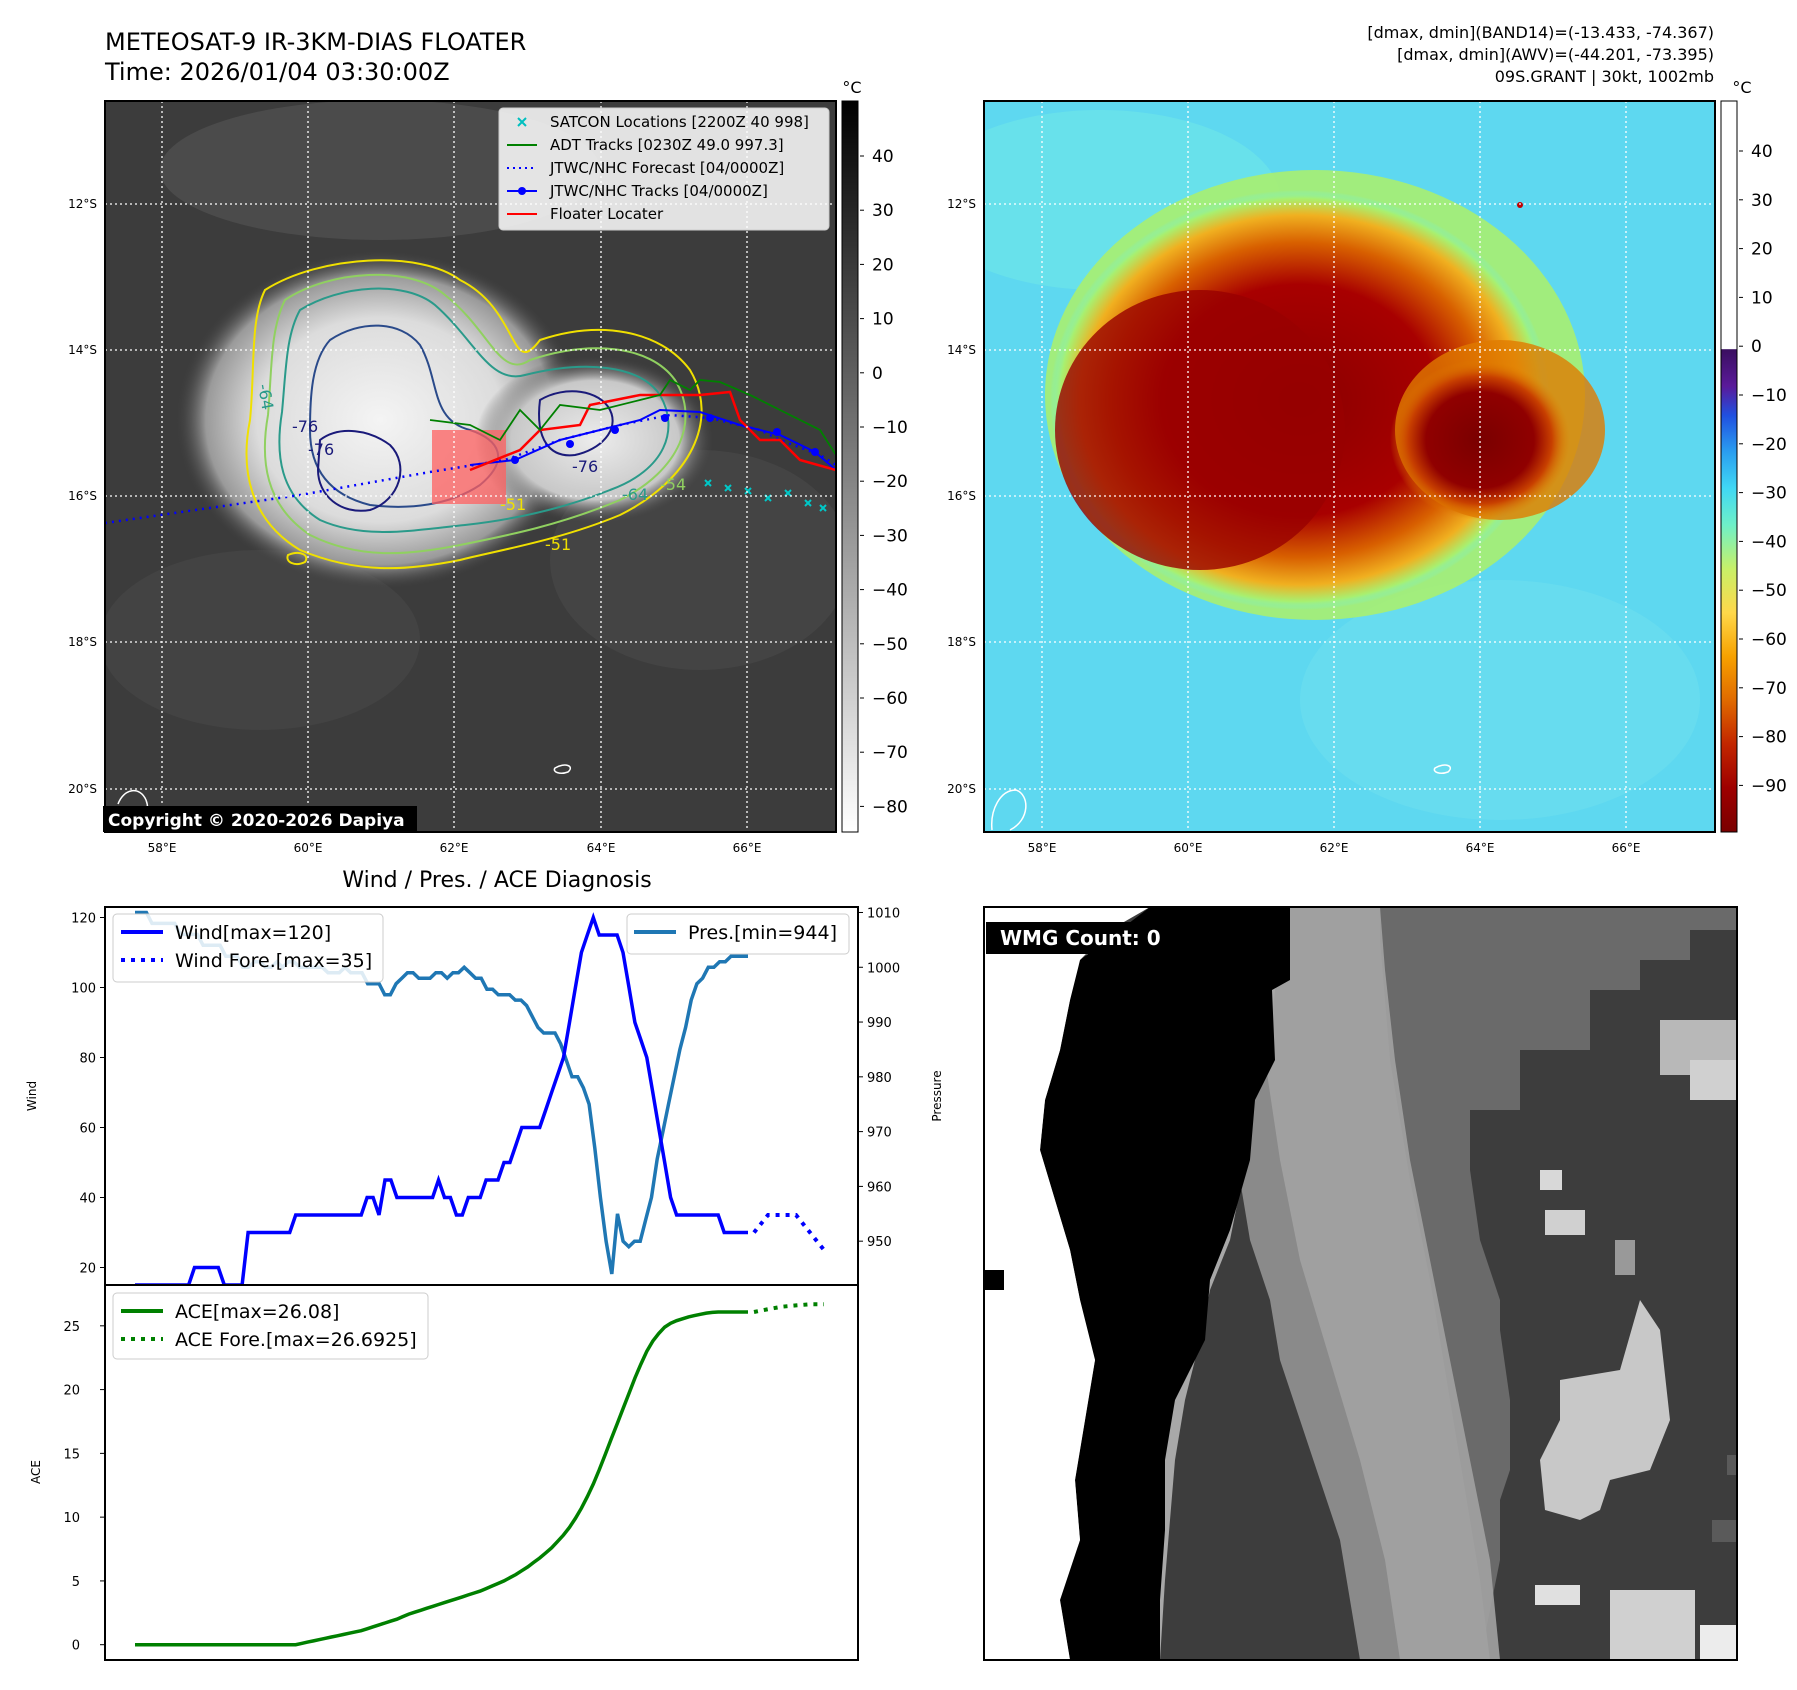  Describe the element at coordinates (71, 1391) in the screenshot. I see `ace-tick-label: 20` at that location.